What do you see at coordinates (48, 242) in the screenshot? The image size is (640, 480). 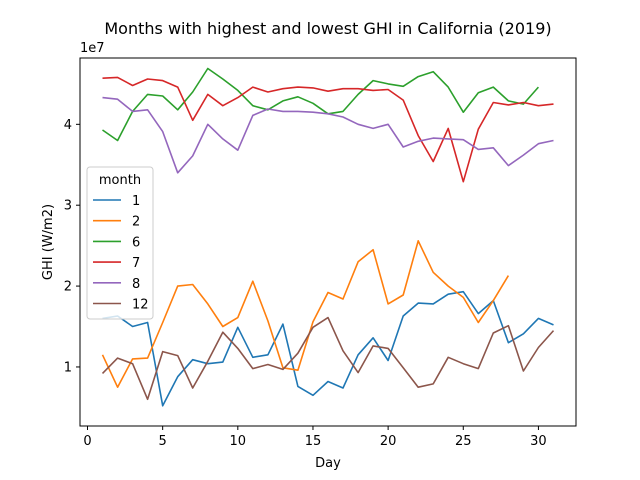 I see `y-axis-label: GHI (W/m2)` at bounding box center [48, 242].